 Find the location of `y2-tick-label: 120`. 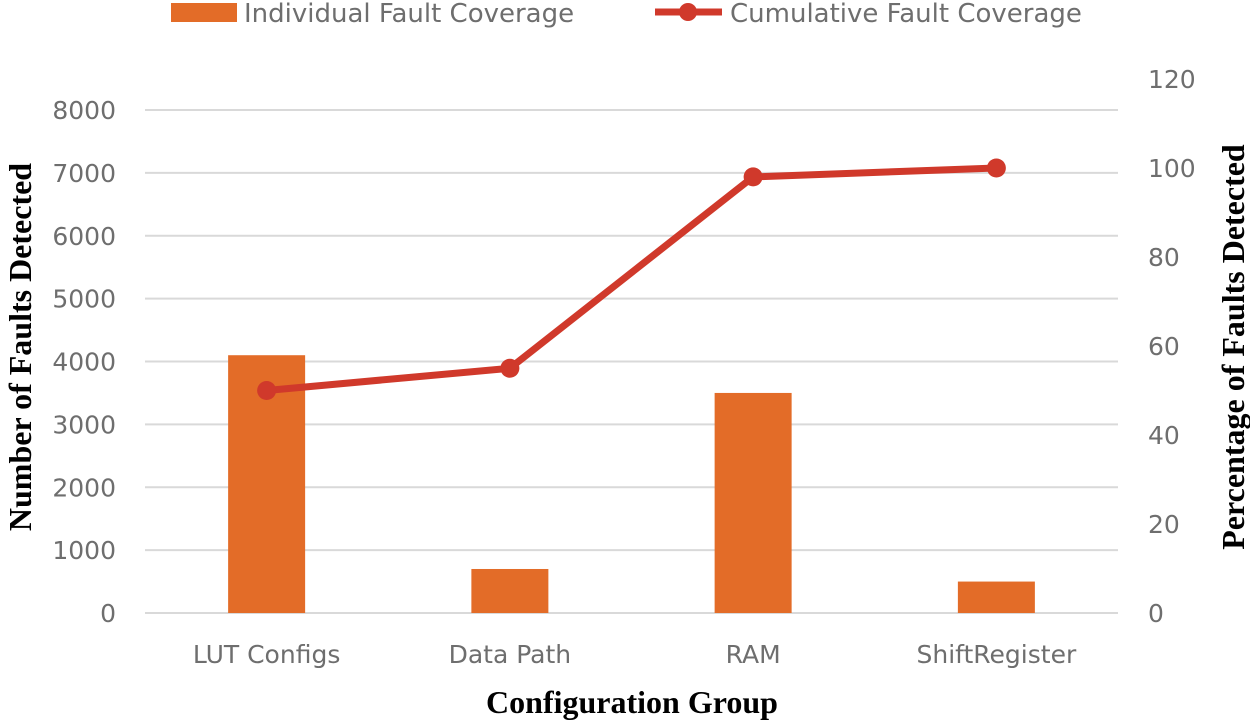

y2-tick-label: 120 is located at coordinates (1172, 79).